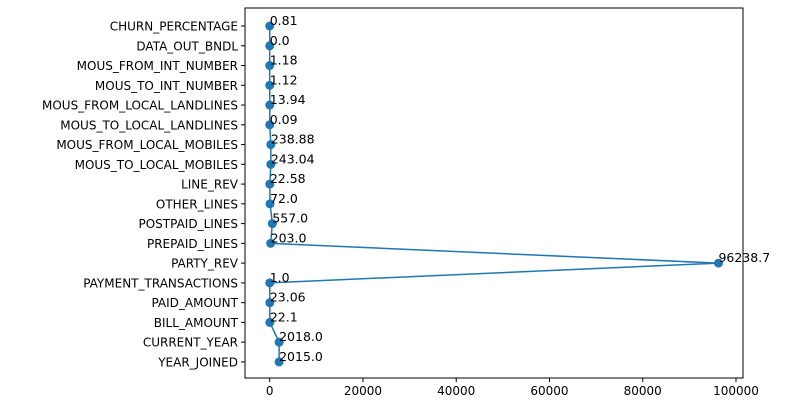 The image size is (787, 413). What do you see at coordinates (290, 218) in the screenshot?
I see `data-label: 557.0` at bounding box center [290, 218].